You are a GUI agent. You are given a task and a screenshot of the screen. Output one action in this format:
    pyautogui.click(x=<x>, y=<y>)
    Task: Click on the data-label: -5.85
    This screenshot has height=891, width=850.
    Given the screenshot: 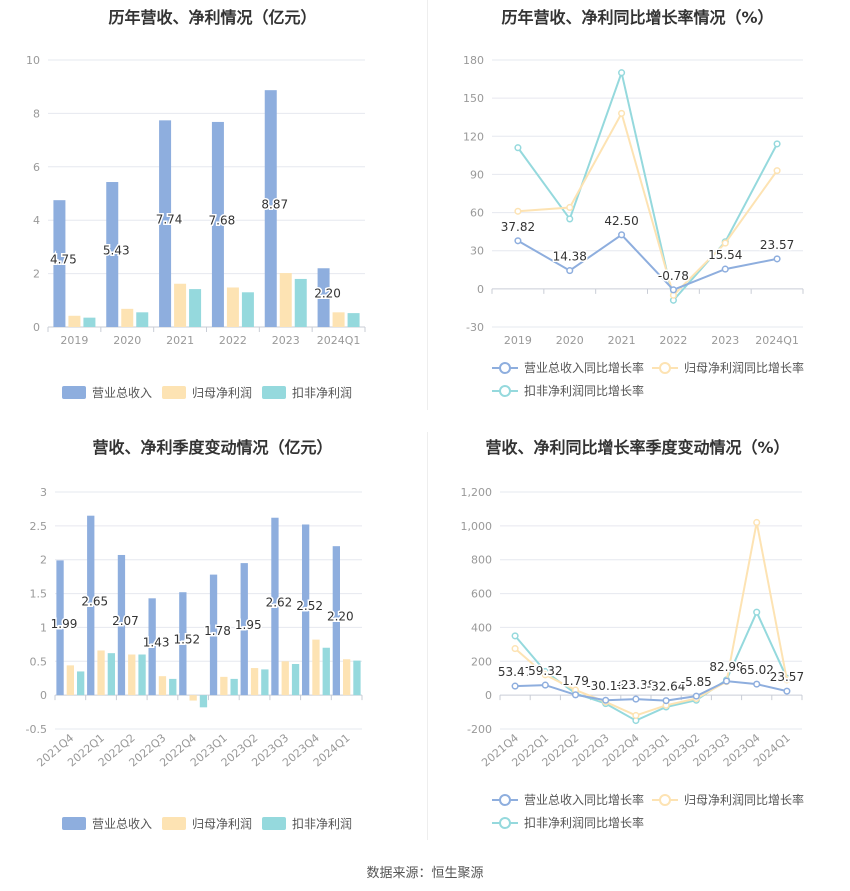 What is the action you would take?
    pyautogui.click(x=696, y=682)
    